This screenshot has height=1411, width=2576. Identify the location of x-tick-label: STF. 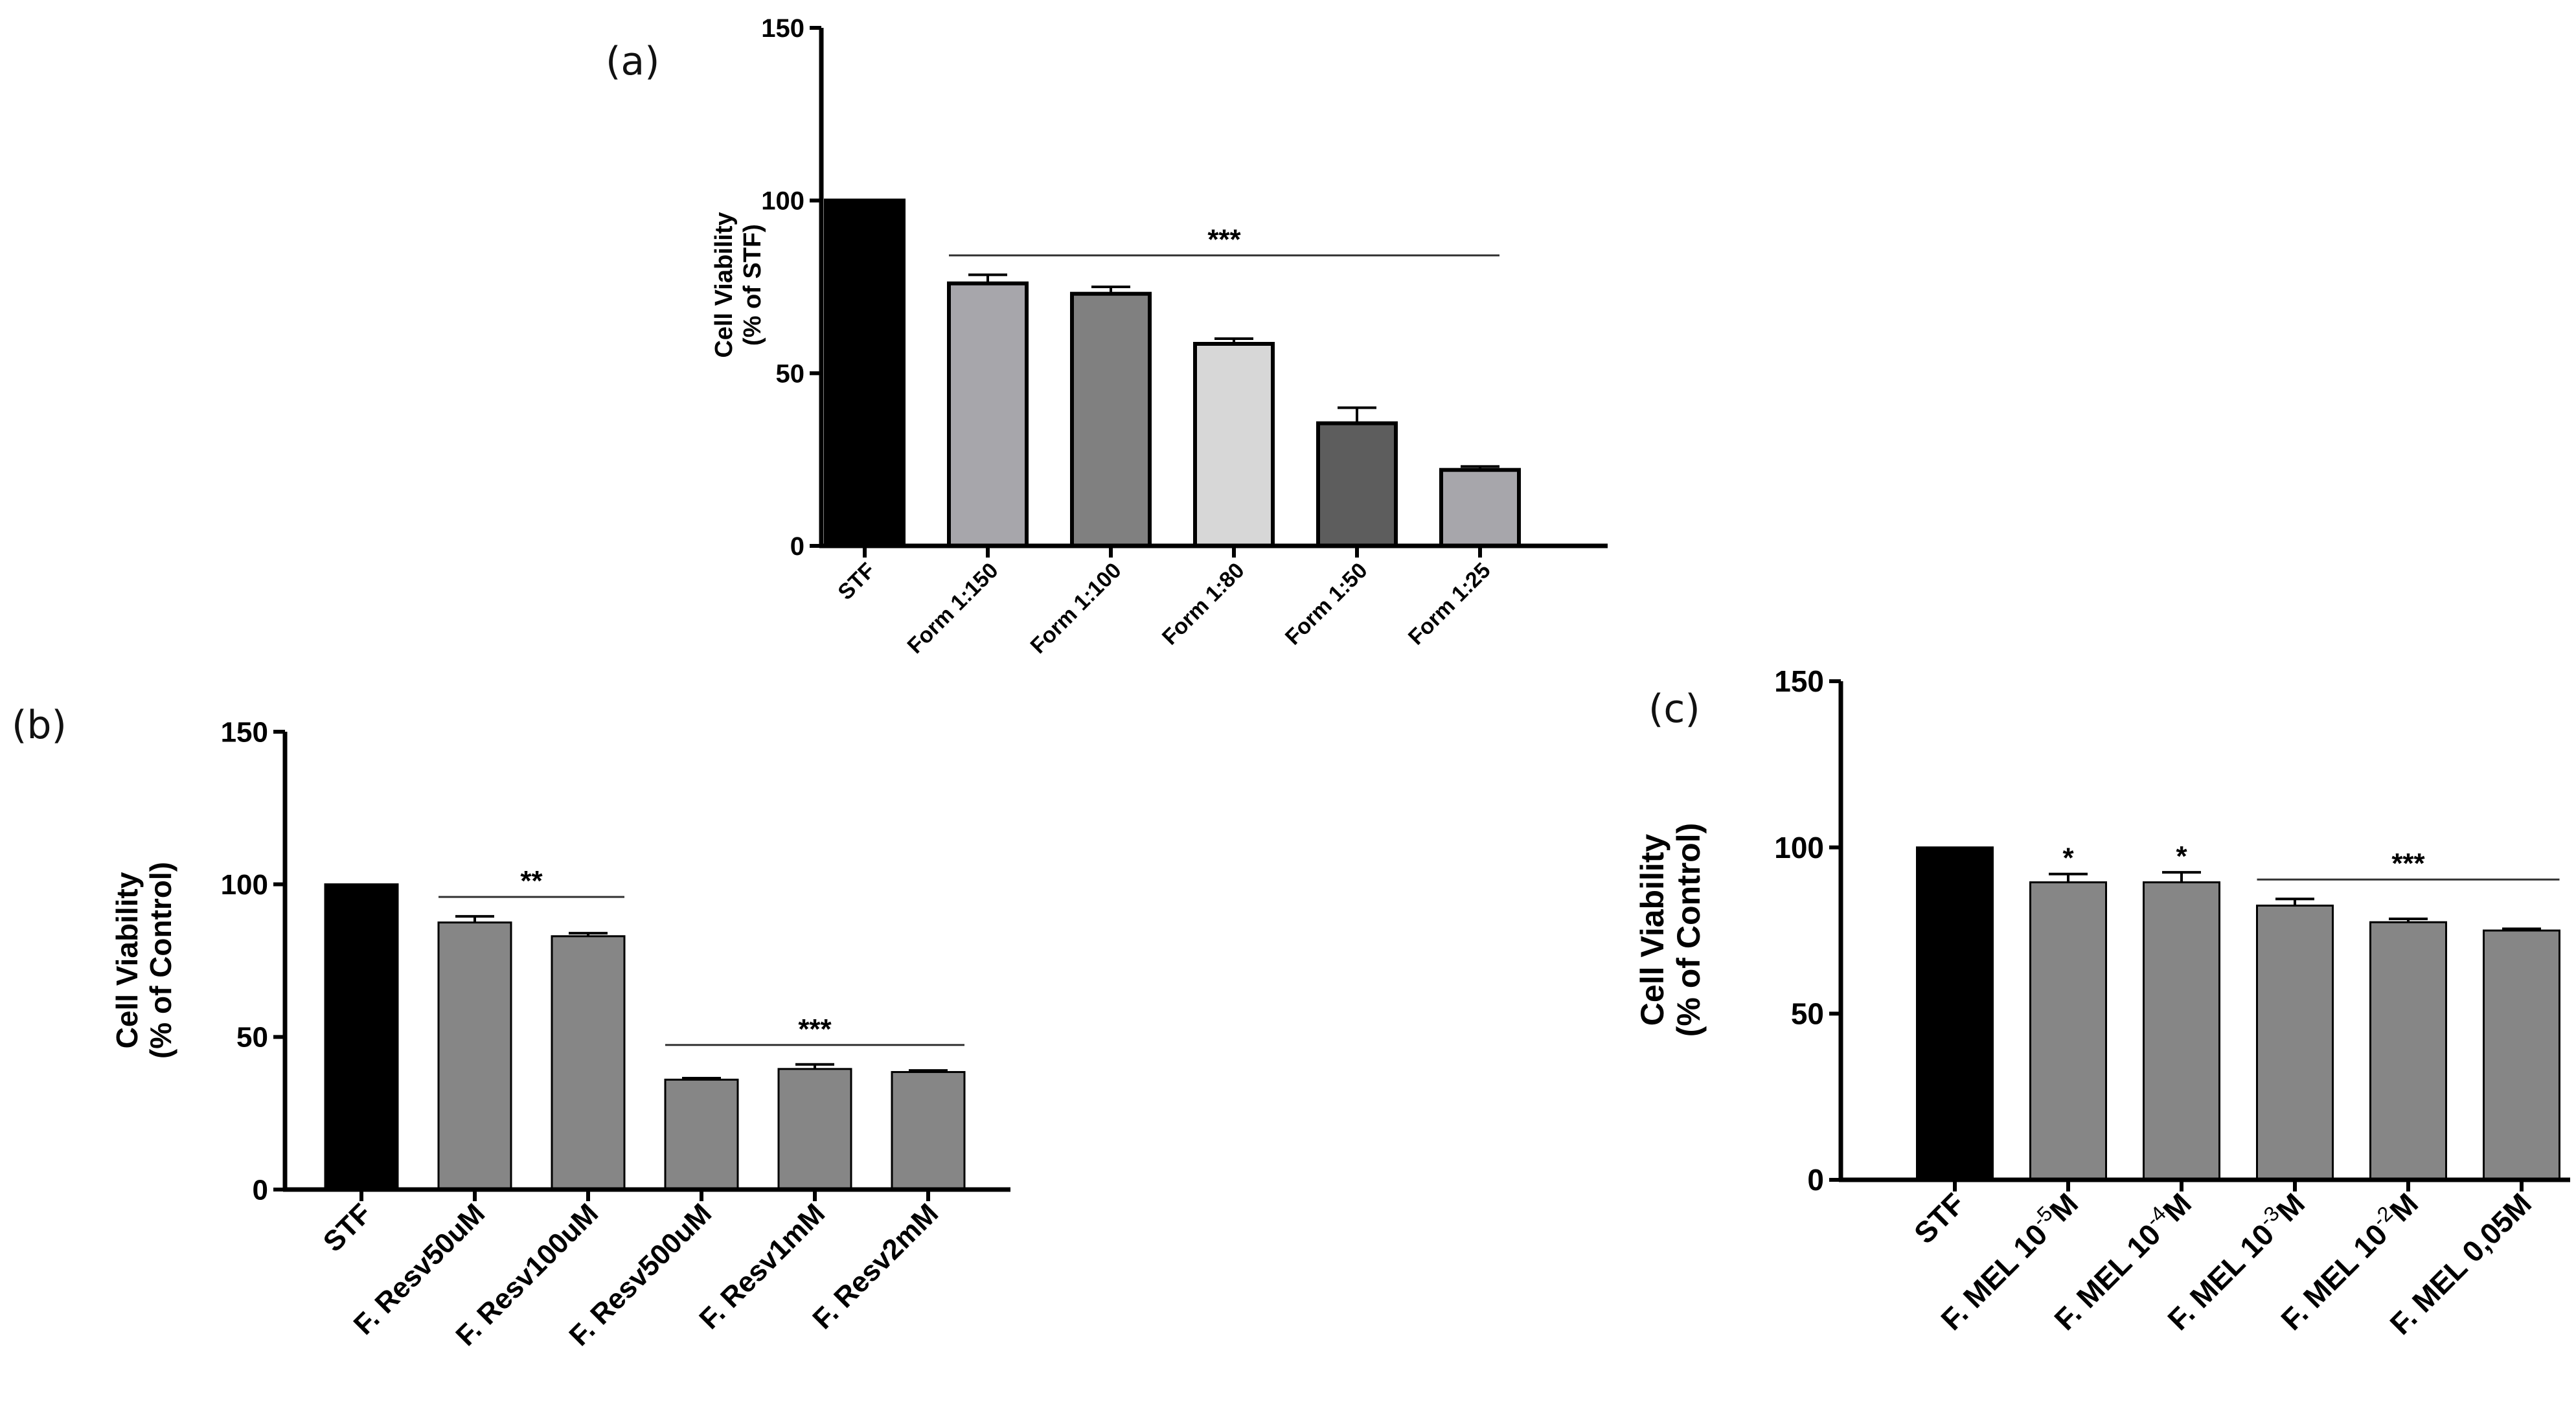
(1940, 1218).